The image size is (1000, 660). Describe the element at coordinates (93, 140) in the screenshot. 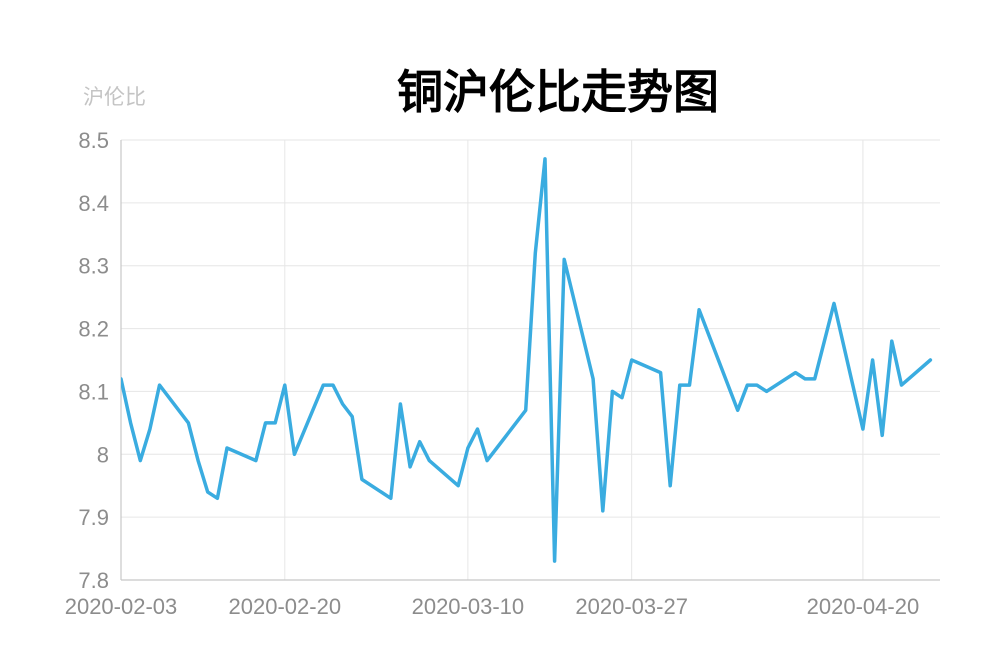

I see `y-tick-label: 8.5` at that location.